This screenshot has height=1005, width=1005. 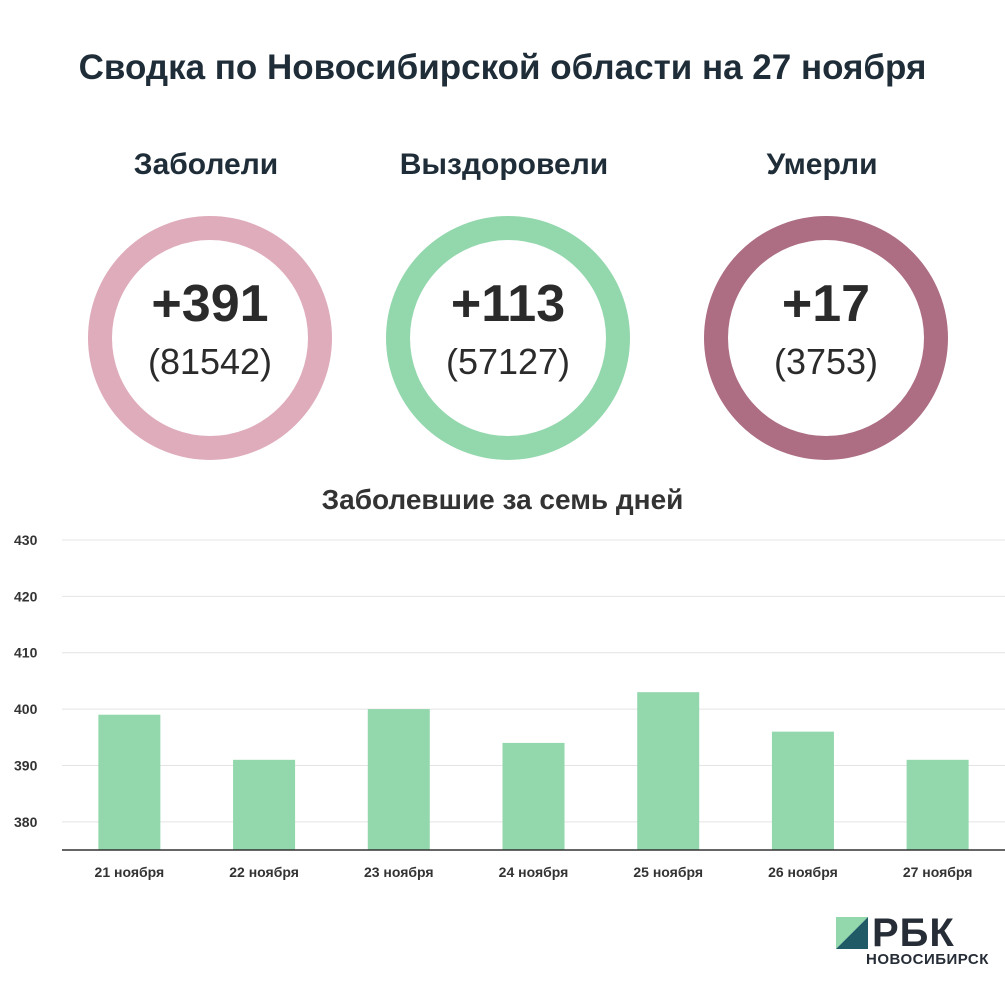 I want to click on stat-label: Умерли, so click(x=822, y=164).